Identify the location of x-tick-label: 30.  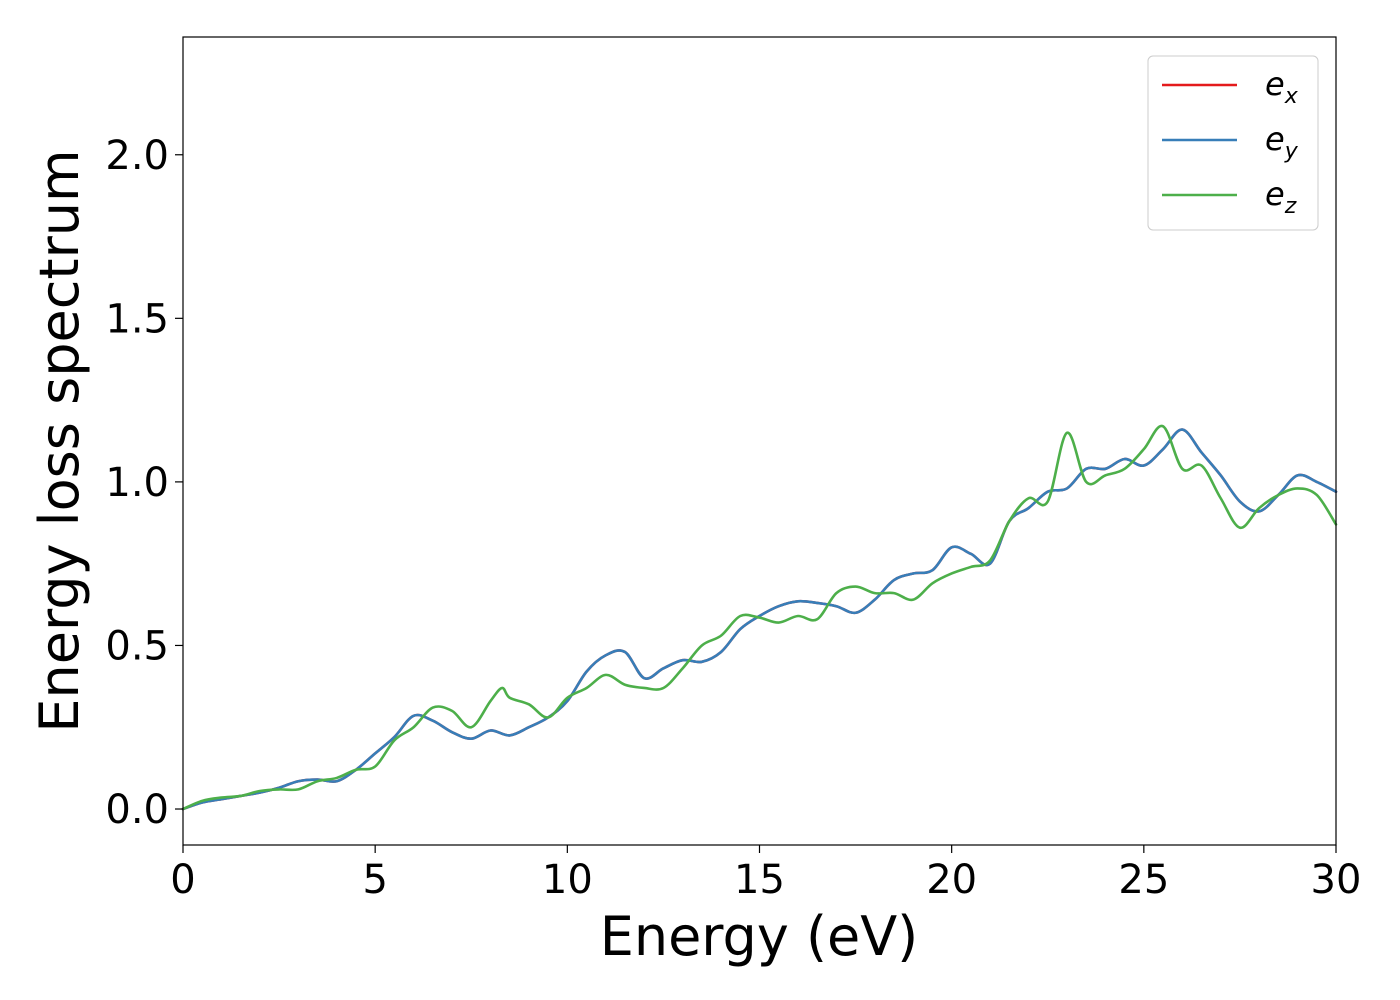
(1336, 880).